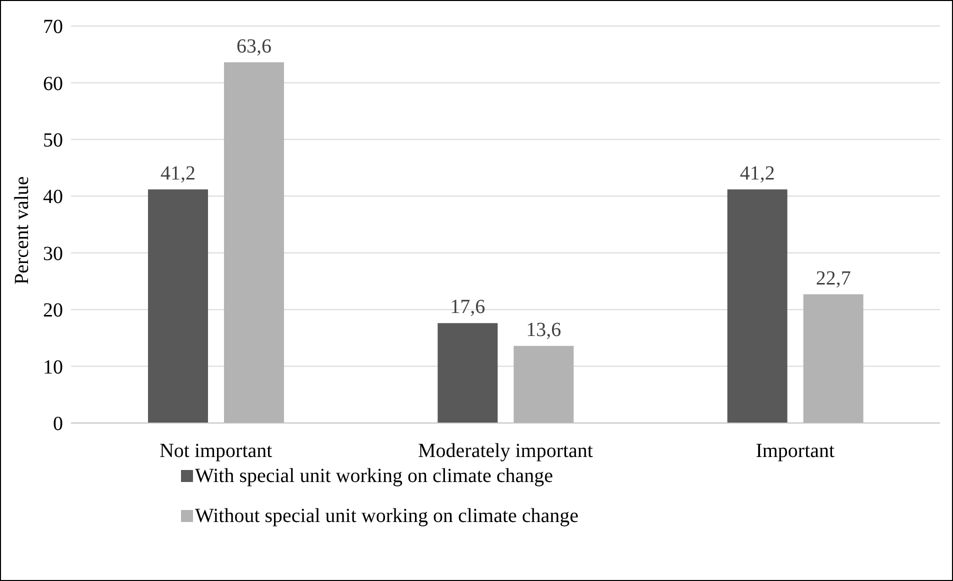  Describe the element at coordinates (53, 83) in the screenshot. I see `y-tick-label: 60` at that location.